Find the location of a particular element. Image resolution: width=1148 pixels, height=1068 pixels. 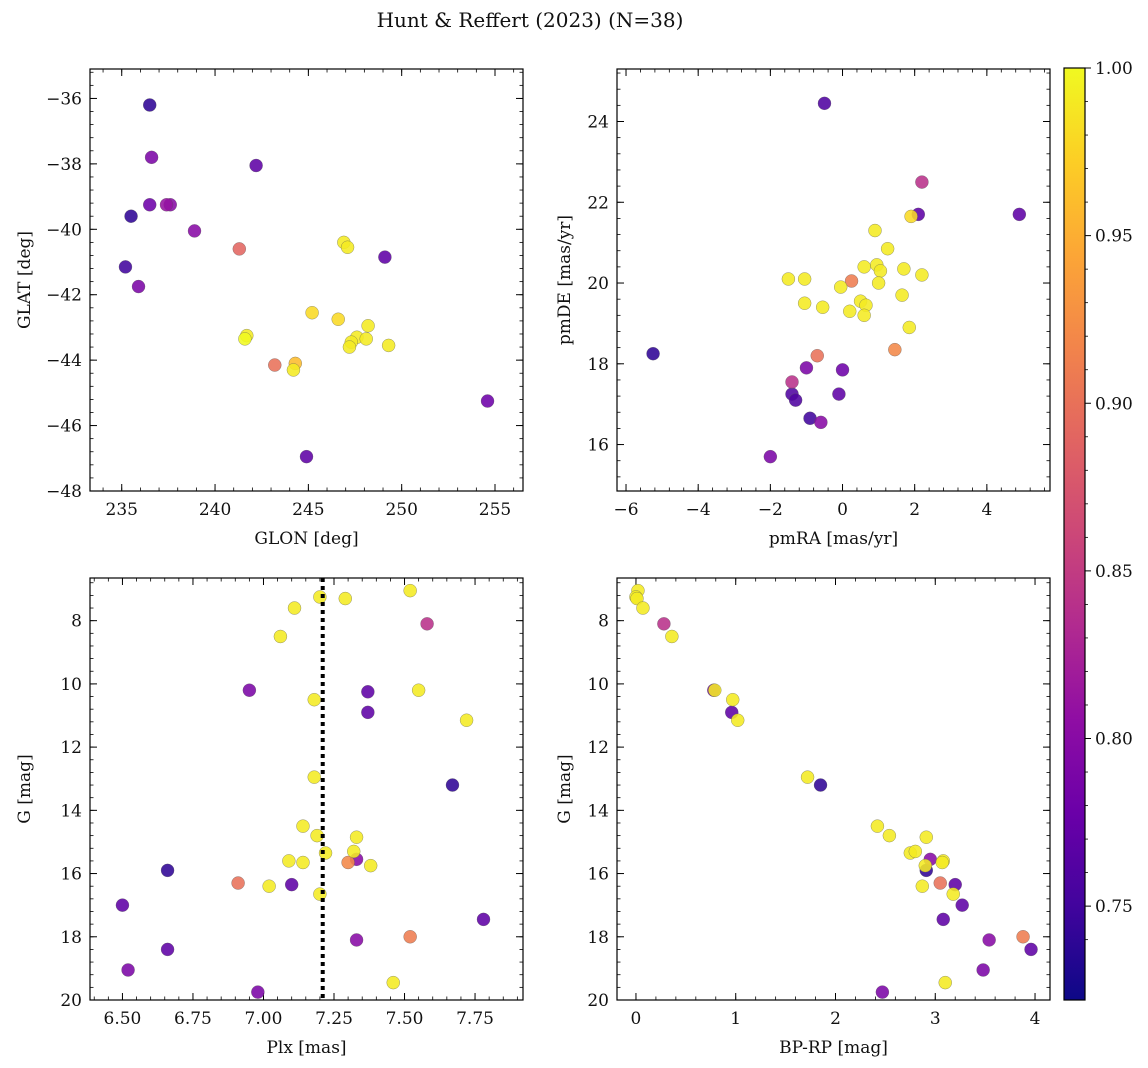

x-tick-label: 255 is located at coordinates (495, 510).